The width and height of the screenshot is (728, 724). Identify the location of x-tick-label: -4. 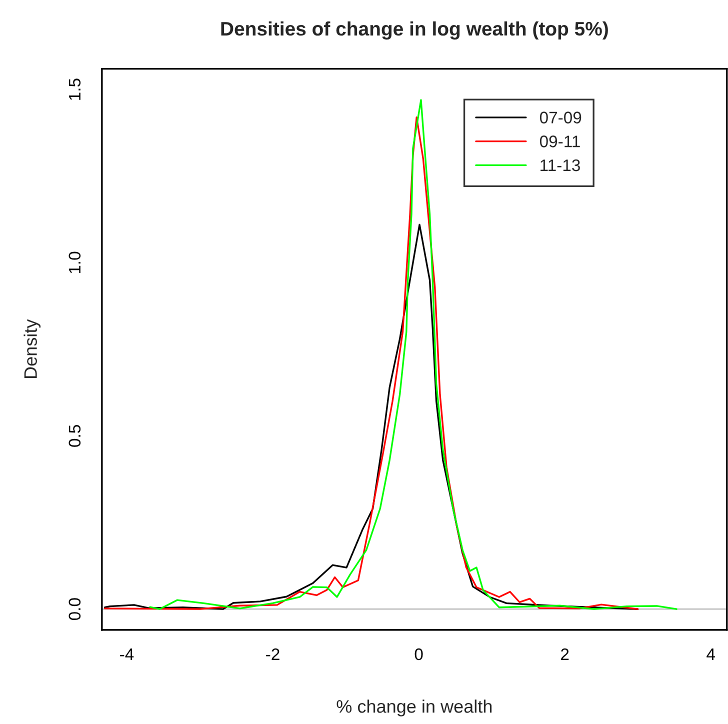
(127, 654).